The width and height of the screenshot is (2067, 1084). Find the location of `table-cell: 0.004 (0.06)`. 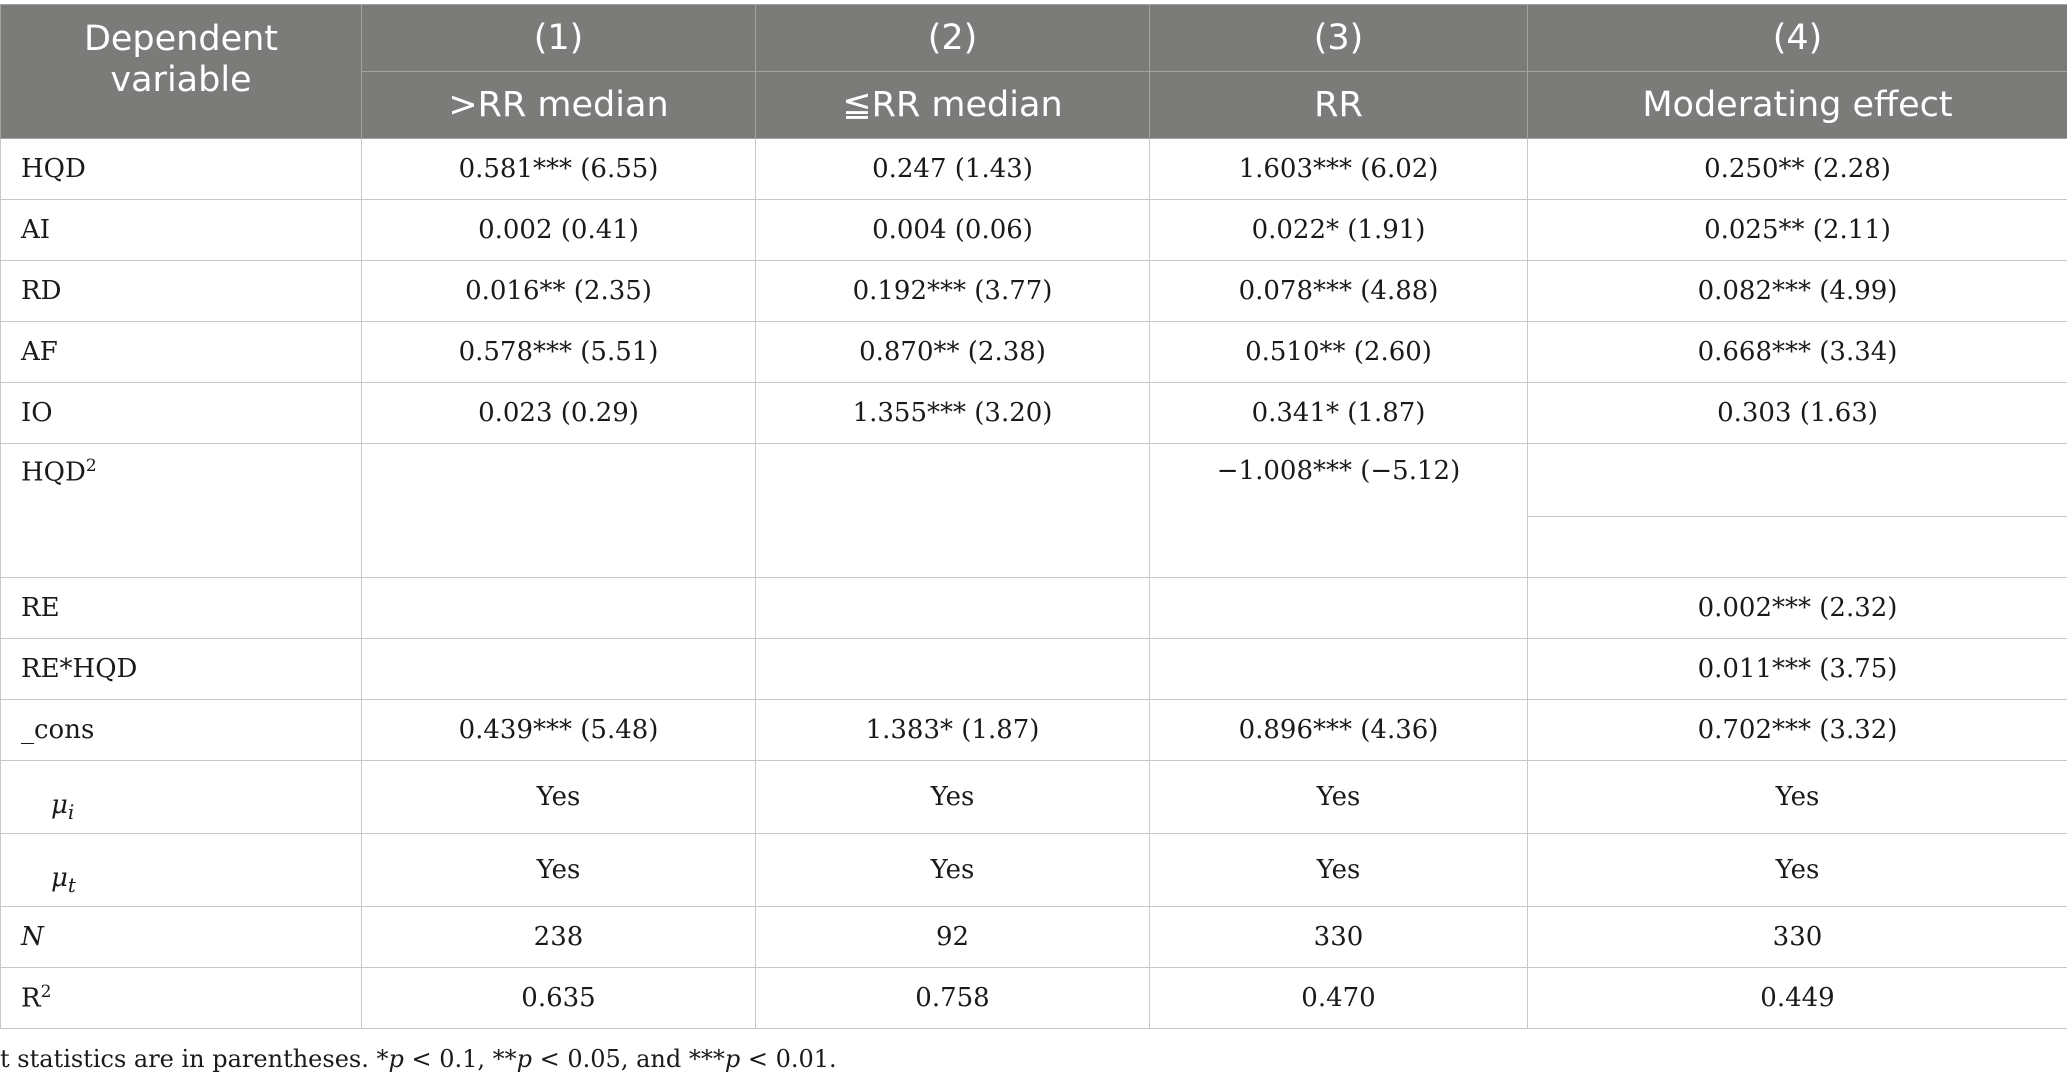

table-cell: 0.004 (0.06) is located at coordinates (952, 230).